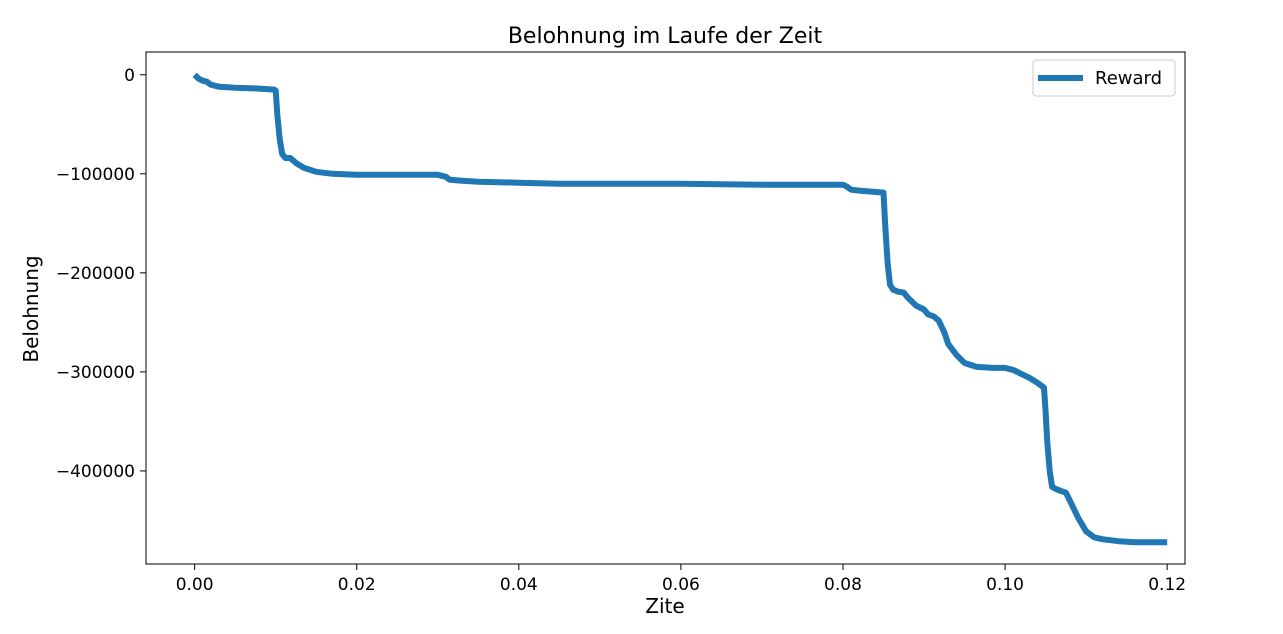 The image size is (1283, 634). I want to click on y-axis: 0 −100000 −200000 −300000 −400000, so click(101, 274).